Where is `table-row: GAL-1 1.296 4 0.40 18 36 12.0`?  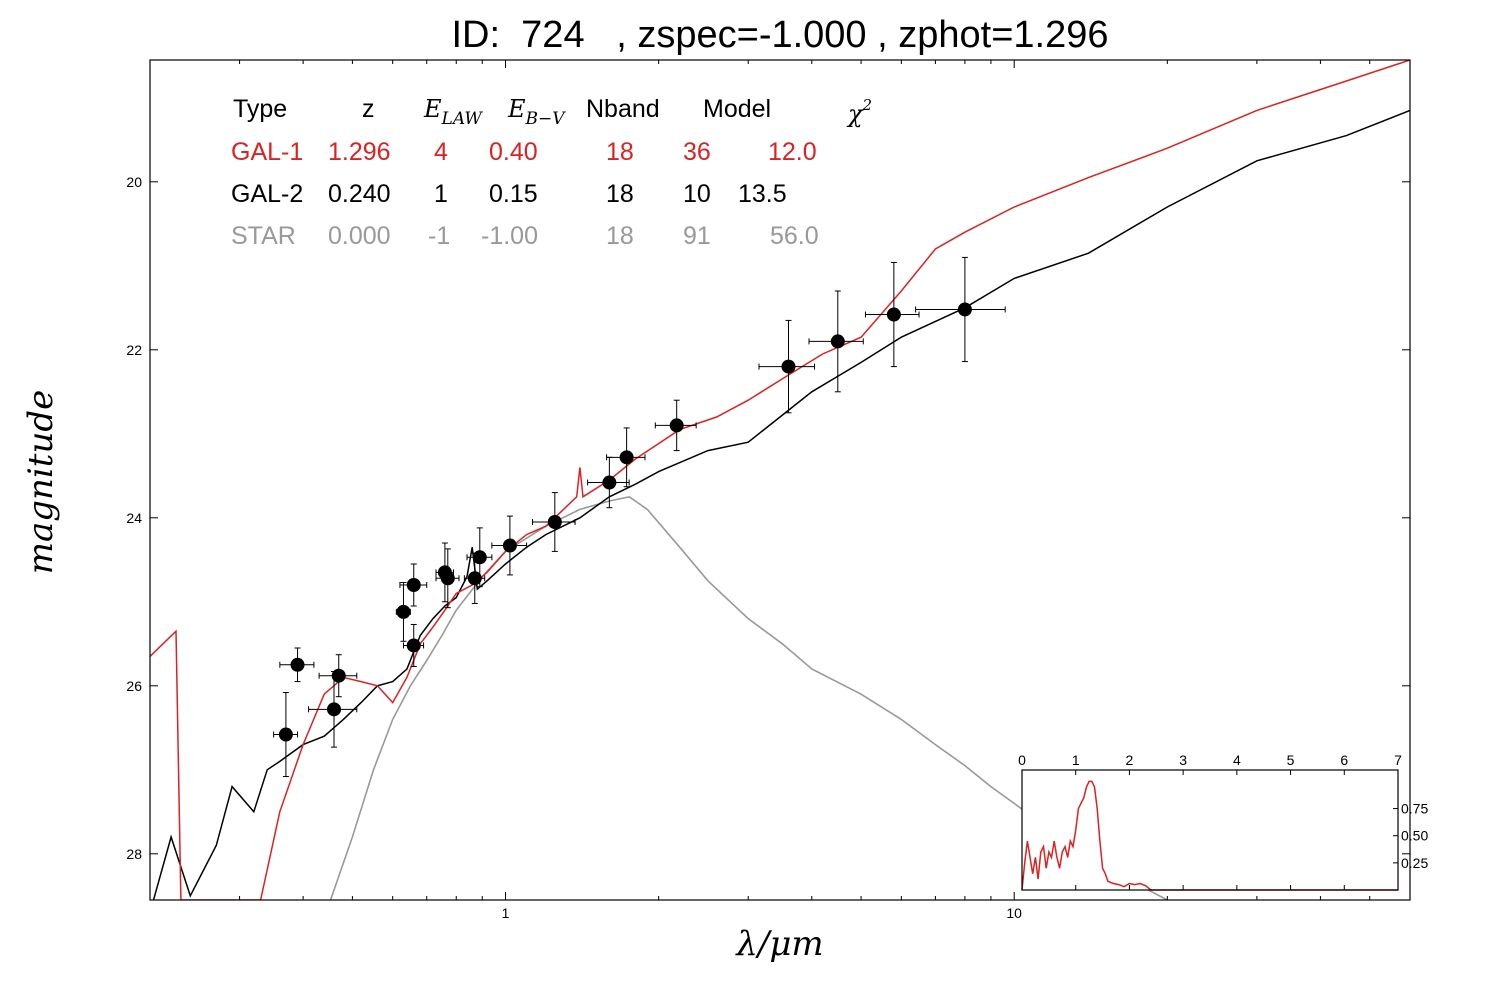 table-row: GAL-1 1.296 4 0.40 18 36 12.0 is located at coordinates (524, 152).